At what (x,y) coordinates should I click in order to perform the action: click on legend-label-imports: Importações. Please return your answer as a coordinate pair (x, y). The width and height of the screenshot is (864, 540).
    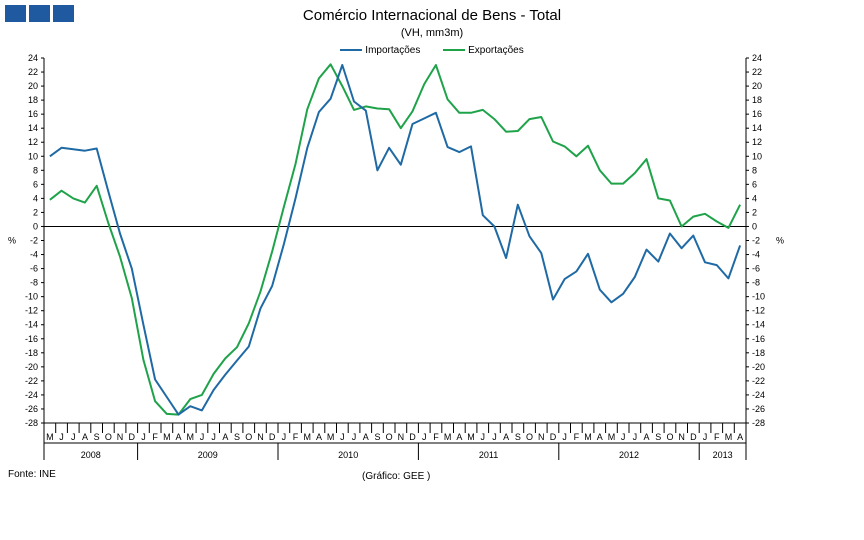
    Looking at the image, I should click on (393, 50).